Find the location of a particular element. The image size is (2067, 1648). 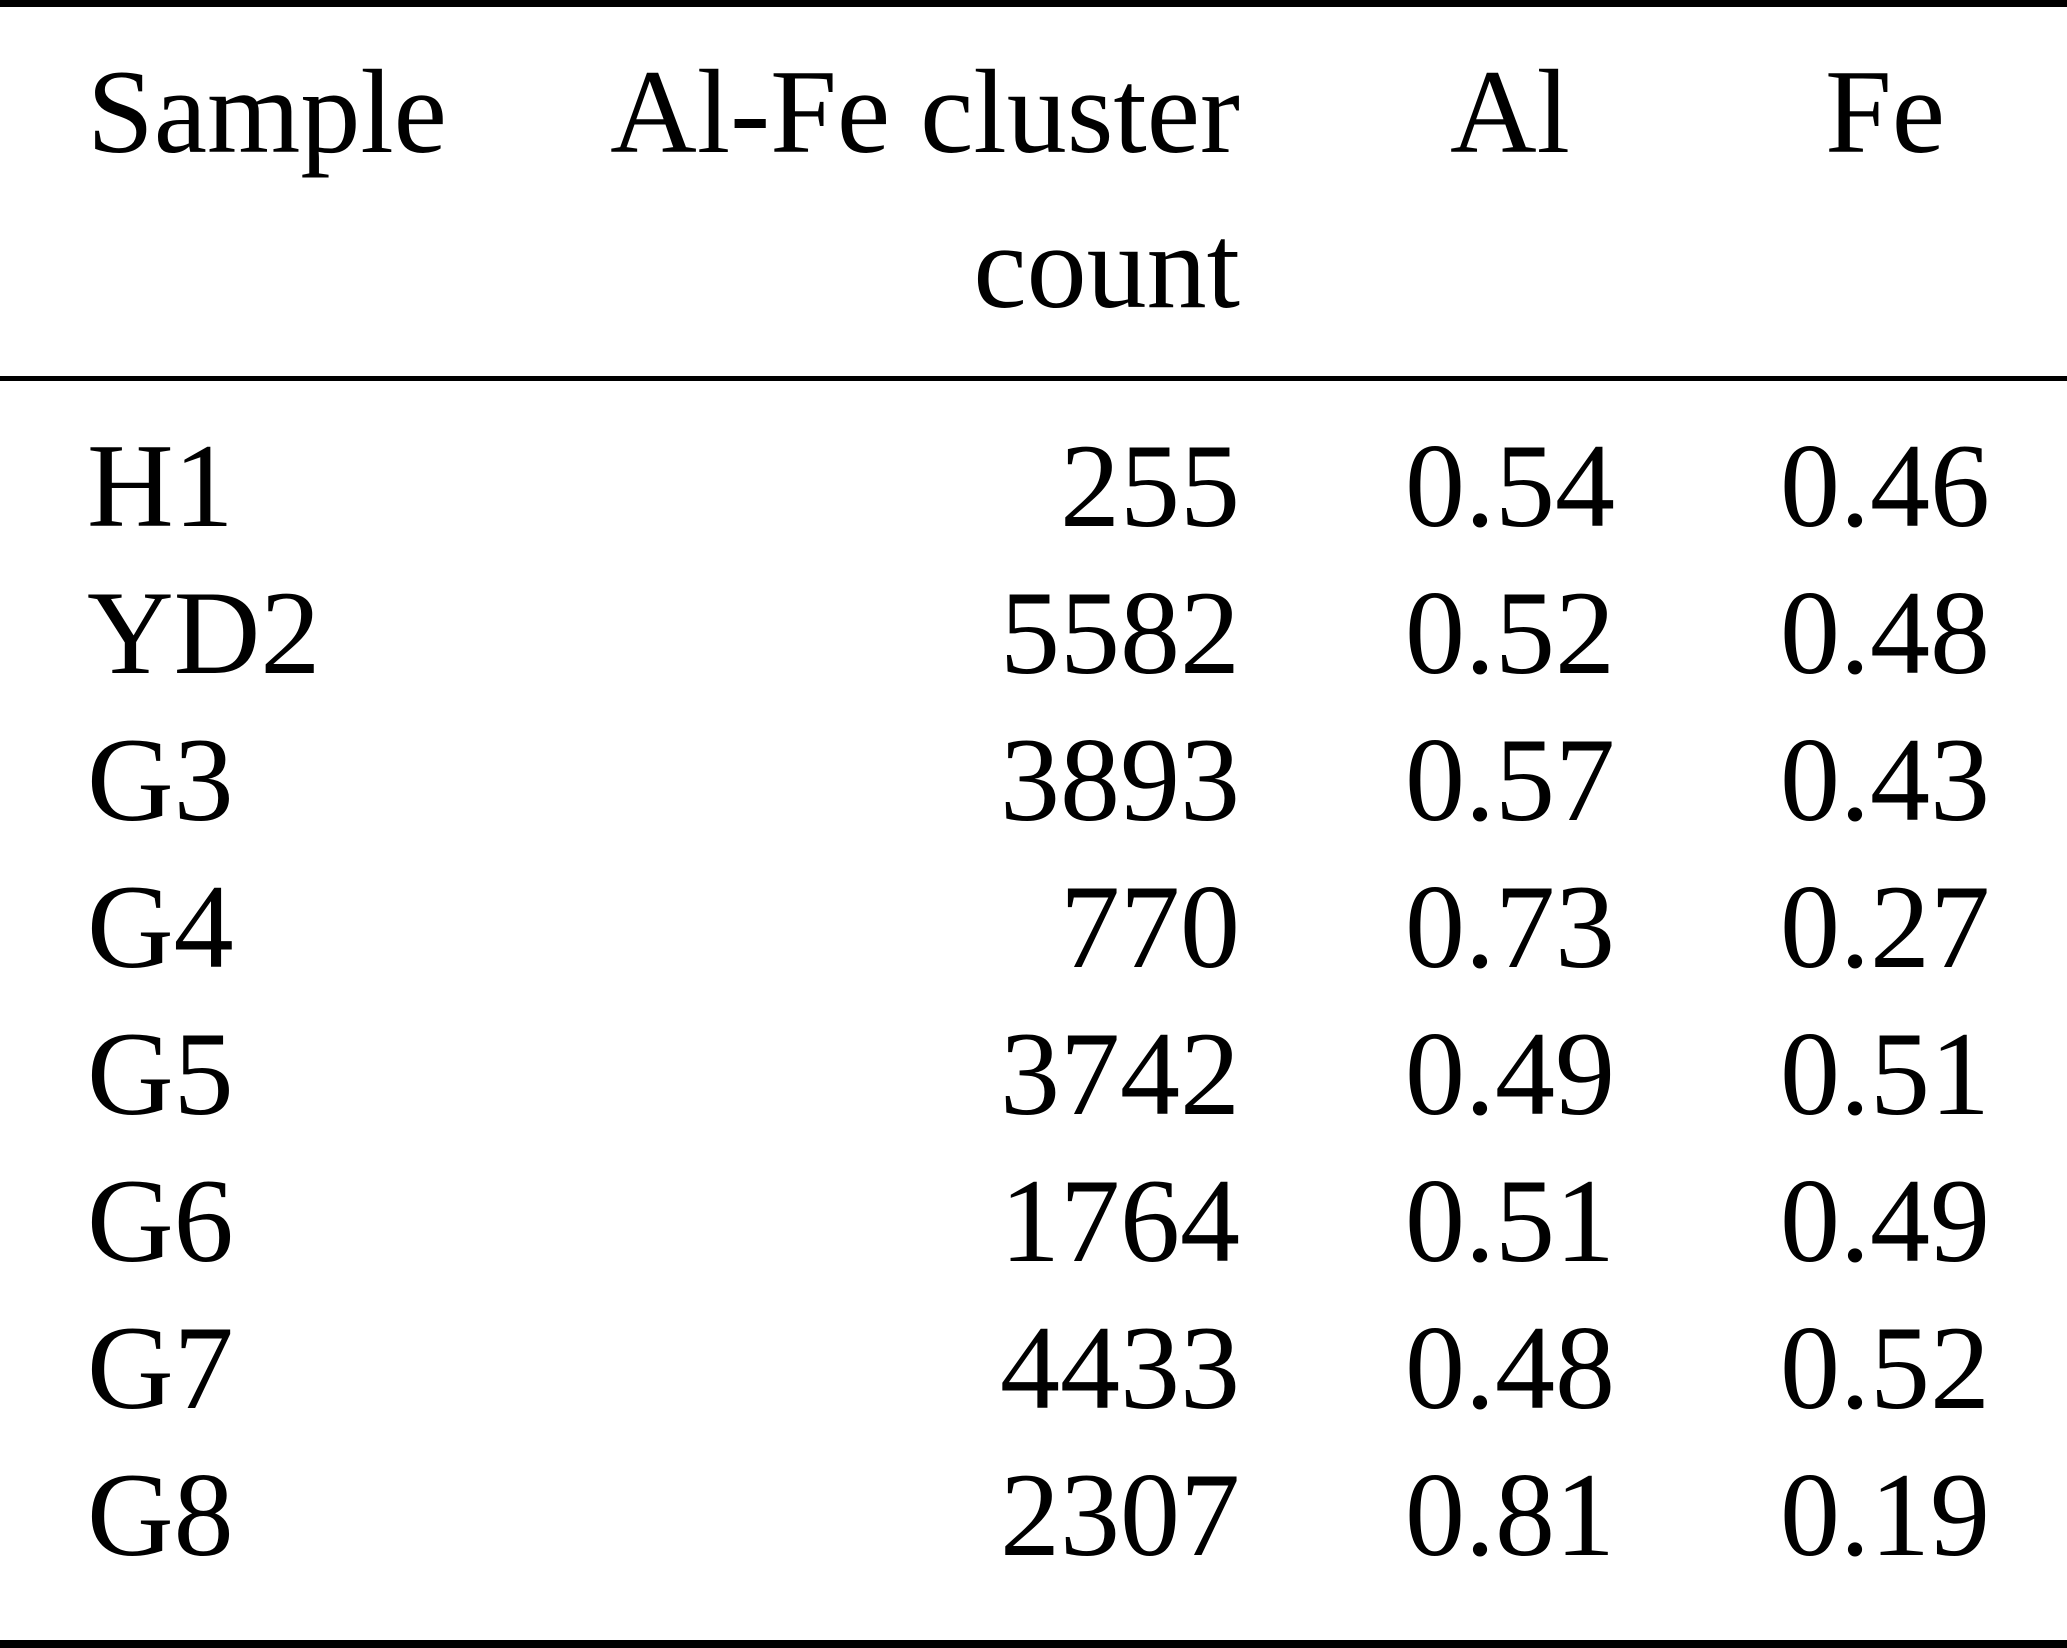

al-cell: 0.54 is located at coordinates (1510, 485).